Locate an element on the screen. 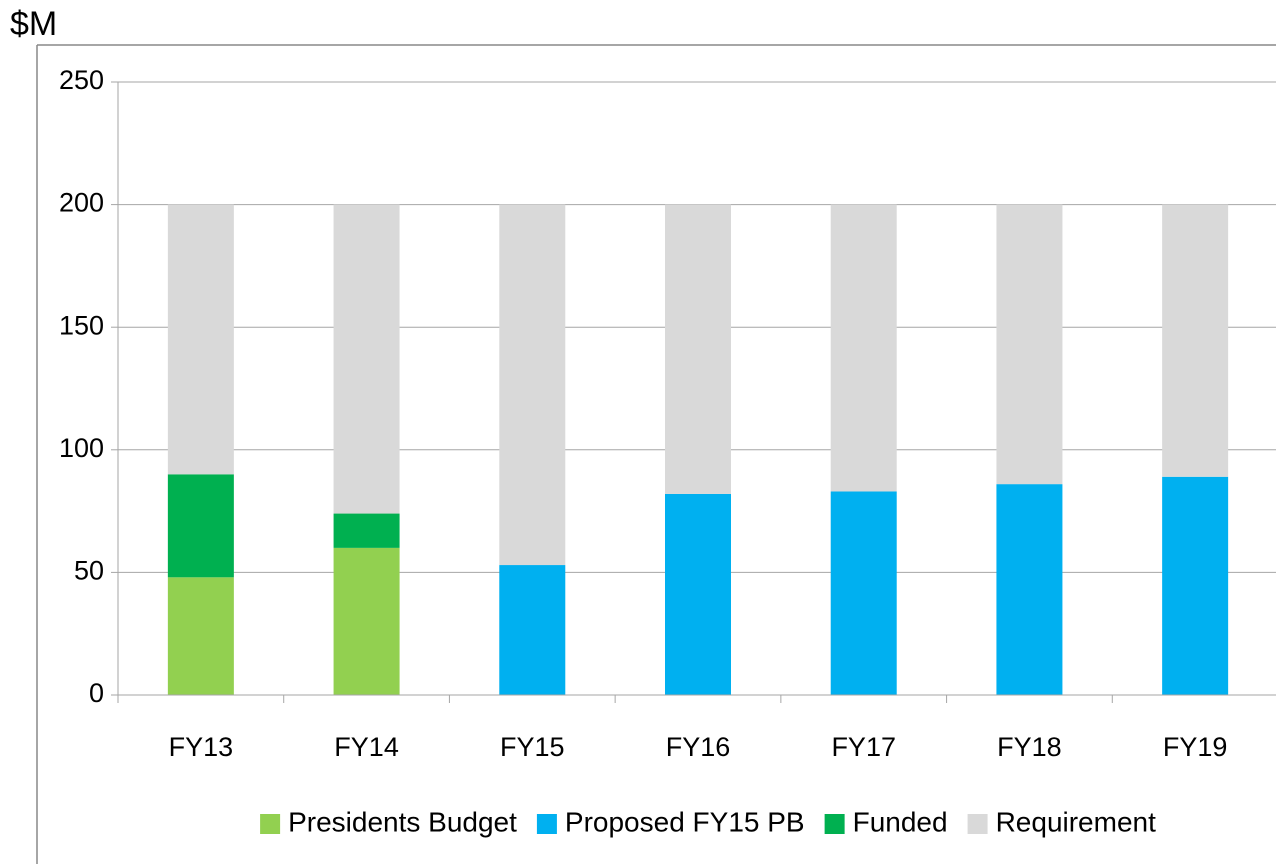 The image size is (1276, 864). x-tick-label: FY14 is located at coordinates (366, 747).